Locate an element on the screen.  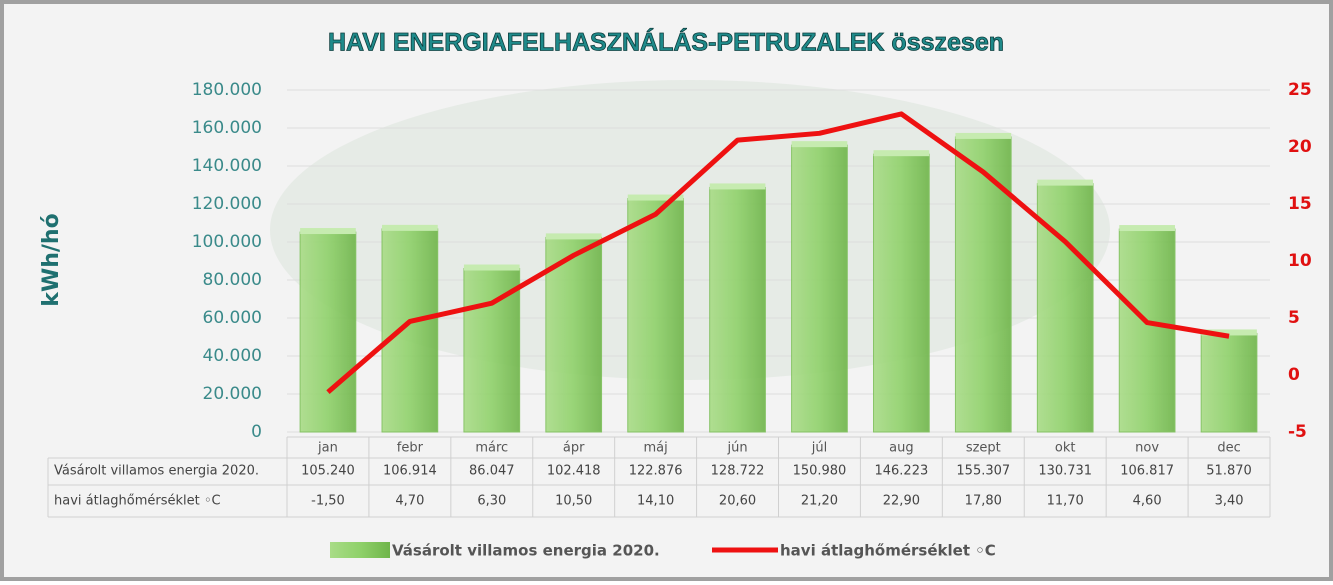
y-tick-label: 60.000 is located at coordinates (232, 318).